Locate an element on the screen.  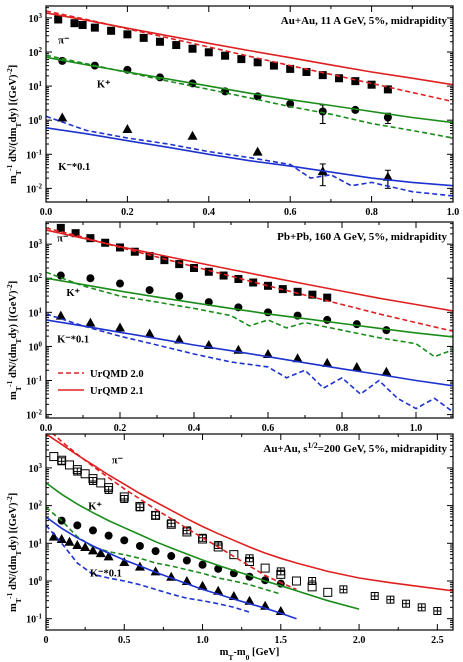
x-tick-label: 1.0 is located at coordinates (202, 640).